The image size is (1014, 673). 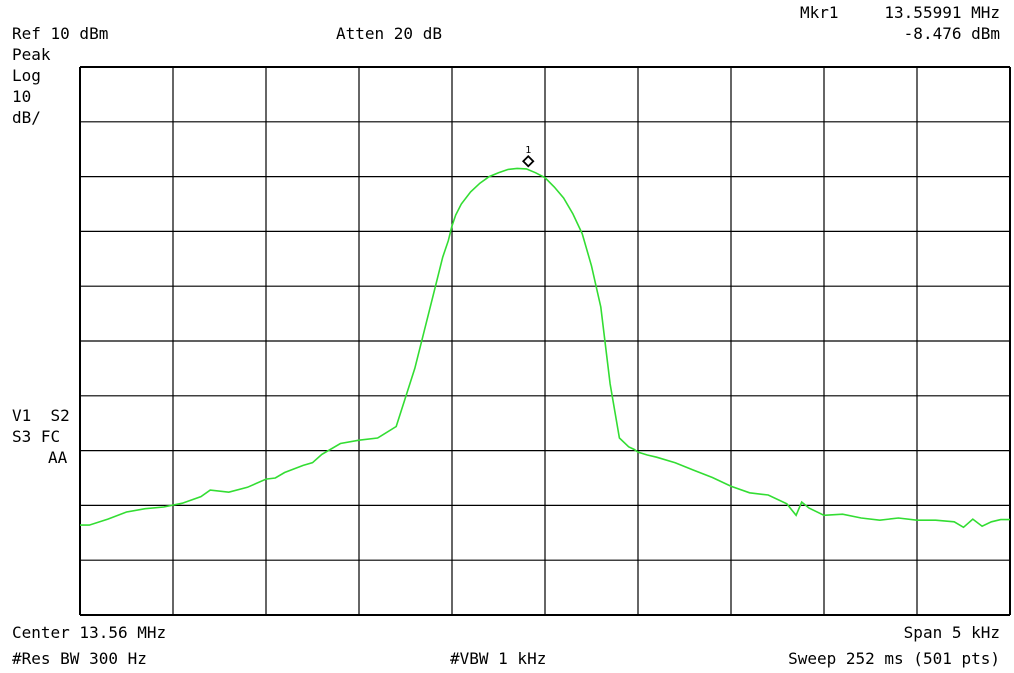 What do you see at coordinates (31, 54) in the screenshot?
I see `detector-mode: Peak` at bounding box center [31, 54].